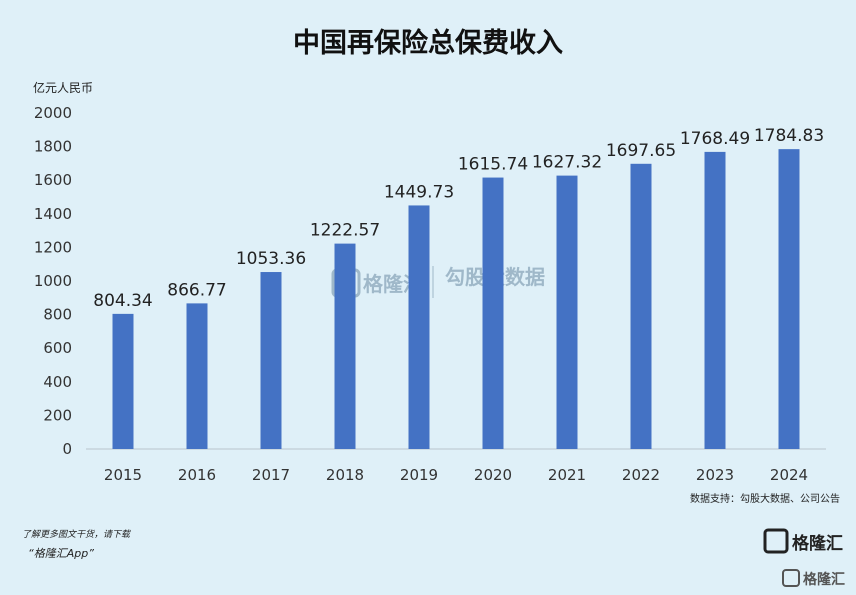  I want to click on bar-2023, so click(715, 300).